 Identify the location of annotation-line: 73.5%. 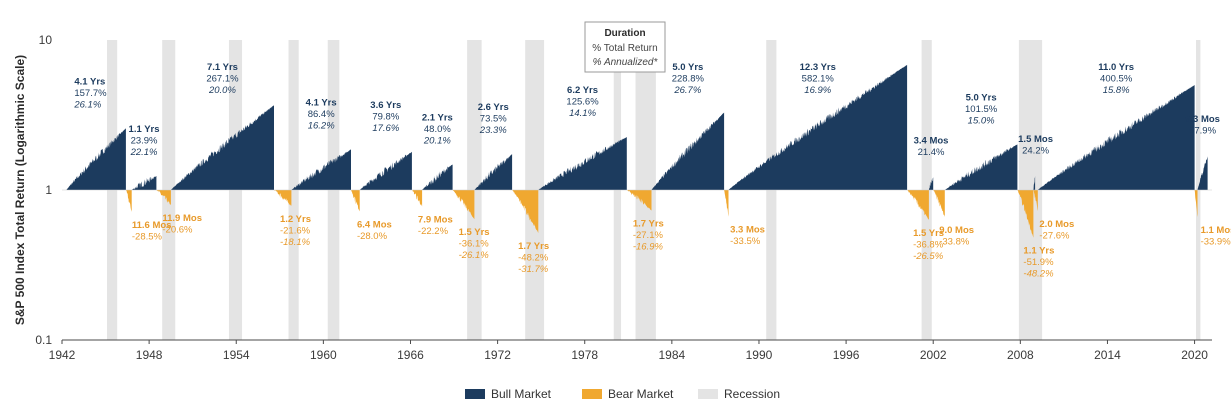
(493, 119).